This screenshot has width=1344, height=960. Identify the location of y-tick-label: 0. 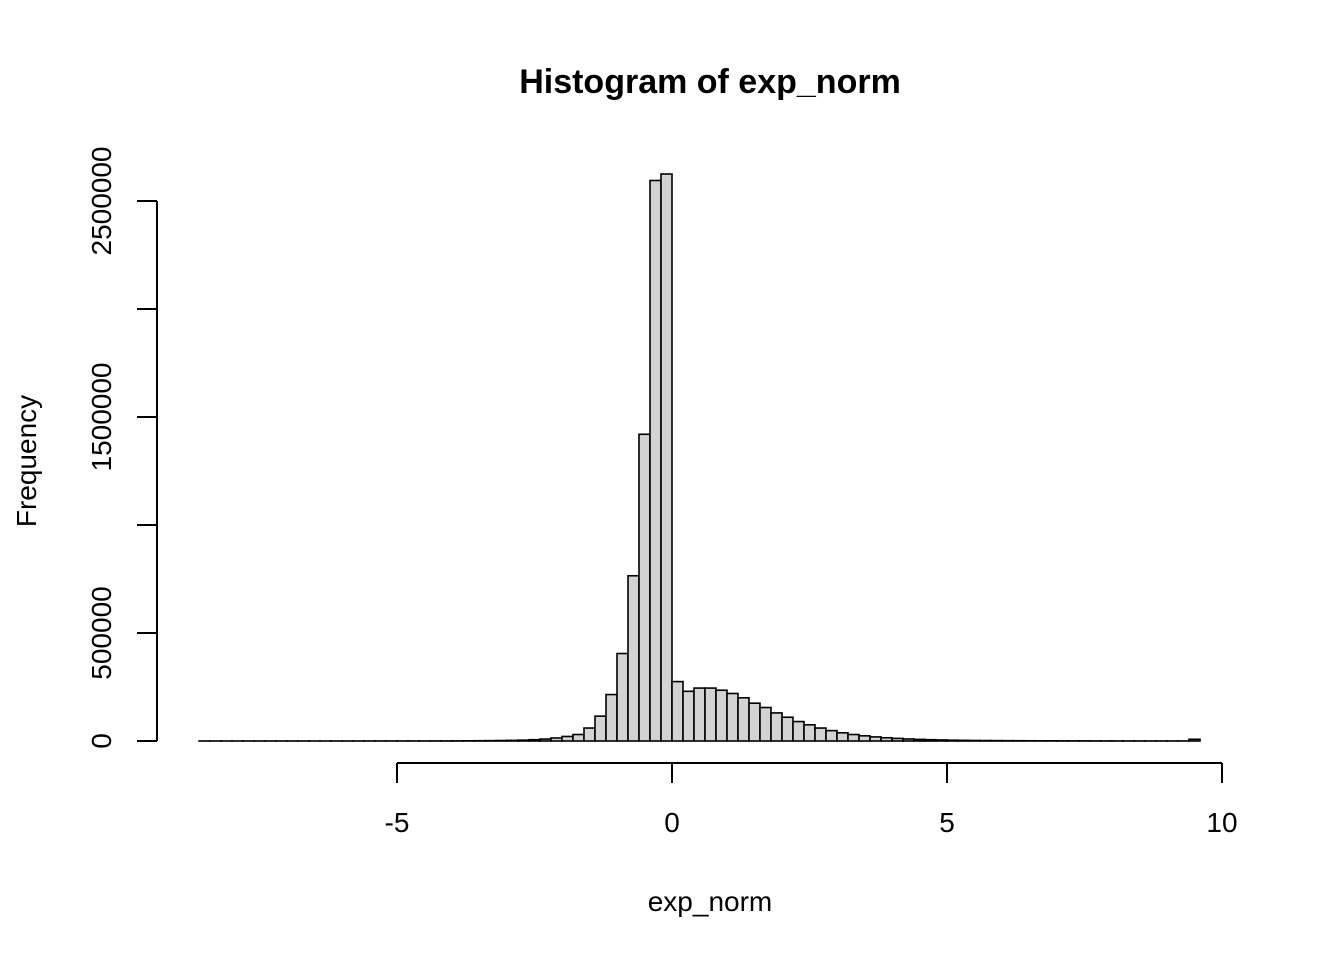
(101, 741).